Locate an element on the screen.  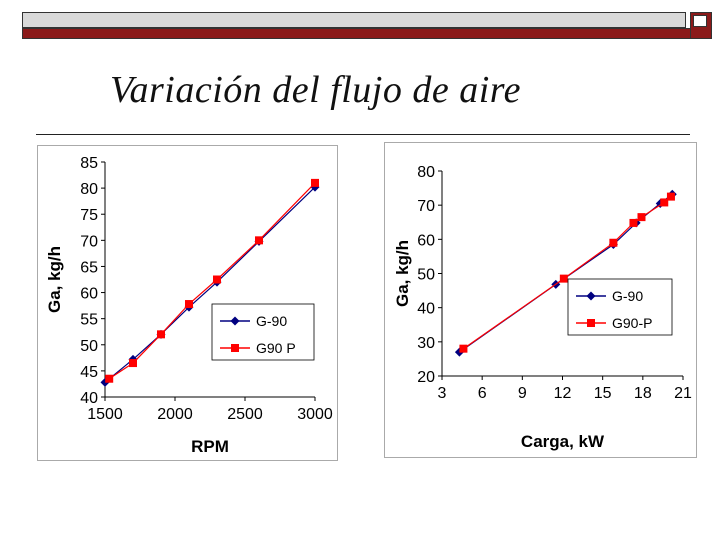
x-tick-label: 18 is located at coordinates (643, 393).